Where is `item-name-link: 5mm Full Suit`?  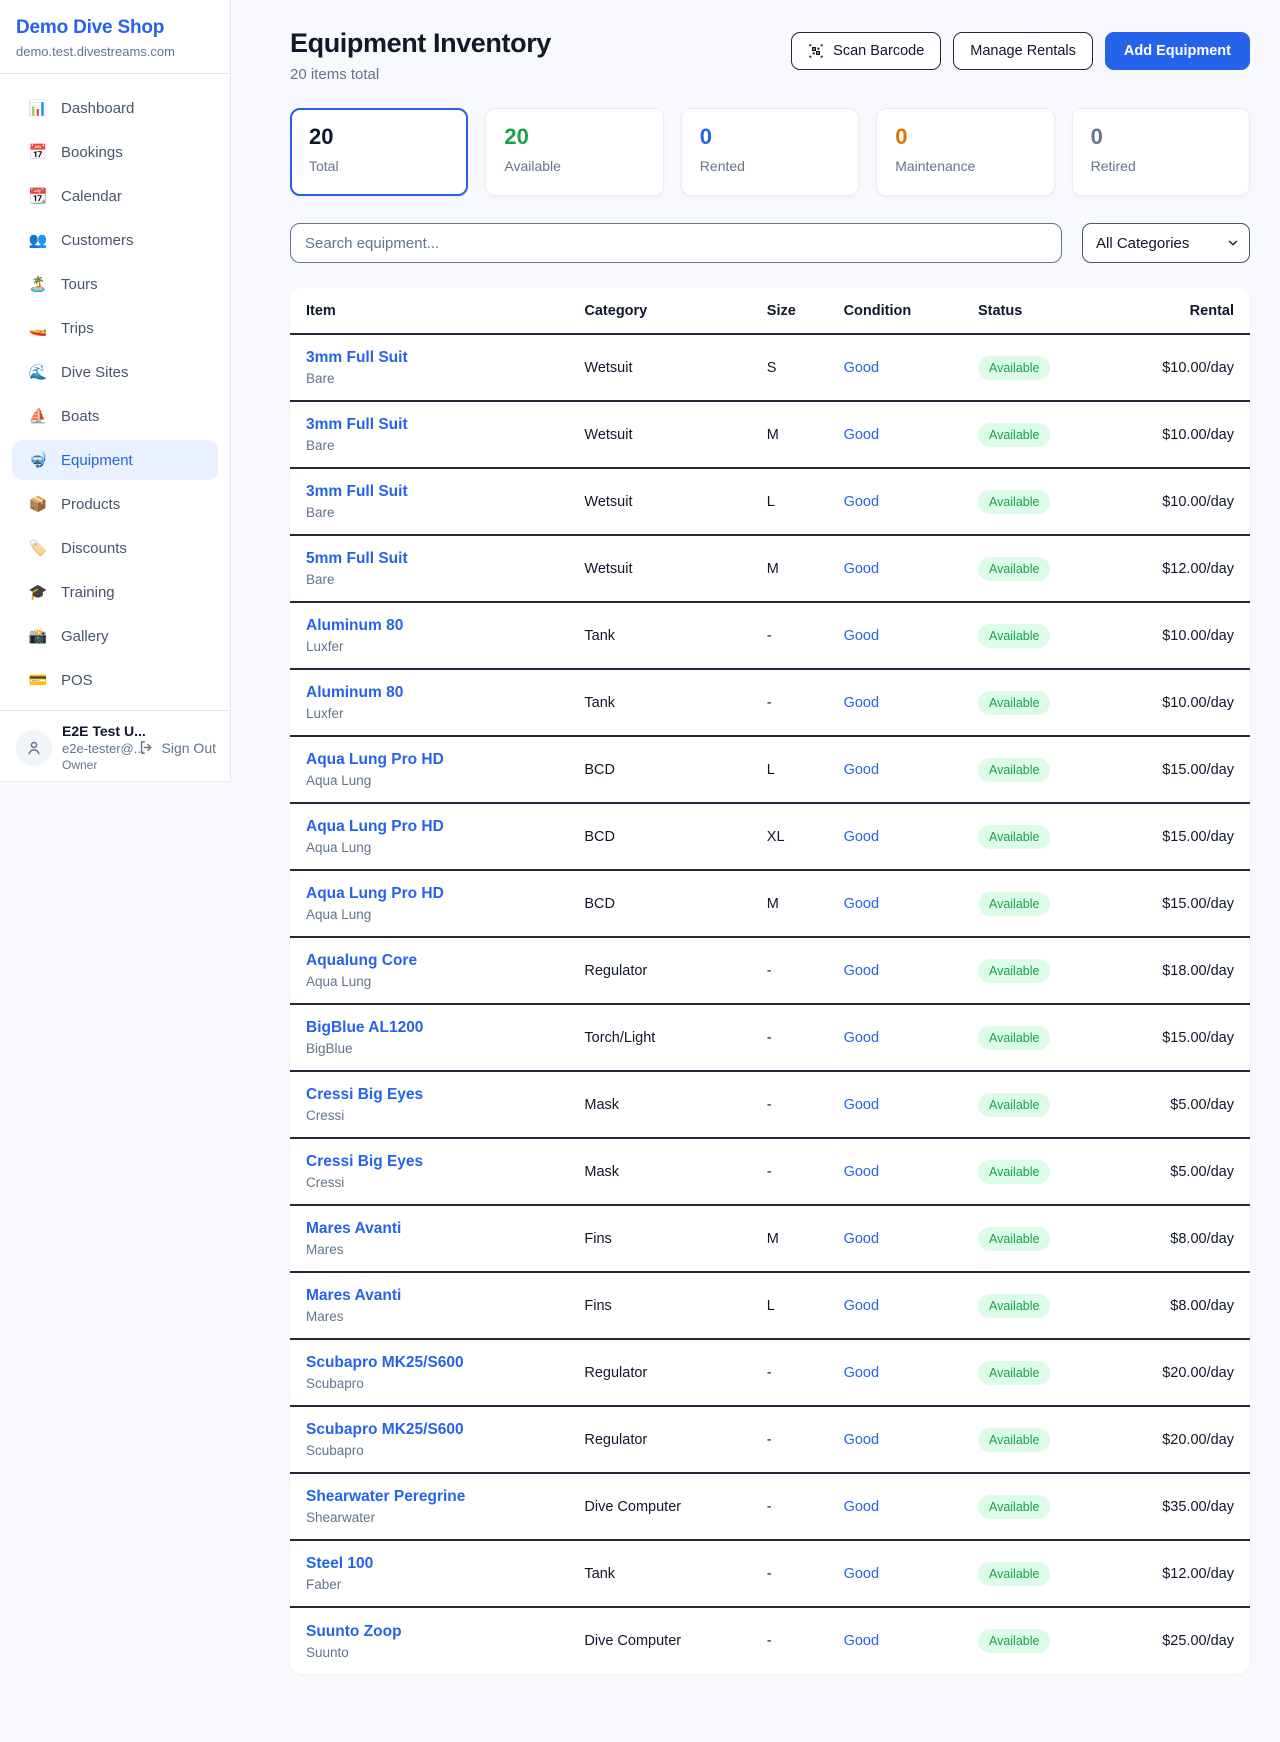 item-name-link: 5mm Full Suit is located at coordinates (357, 558).